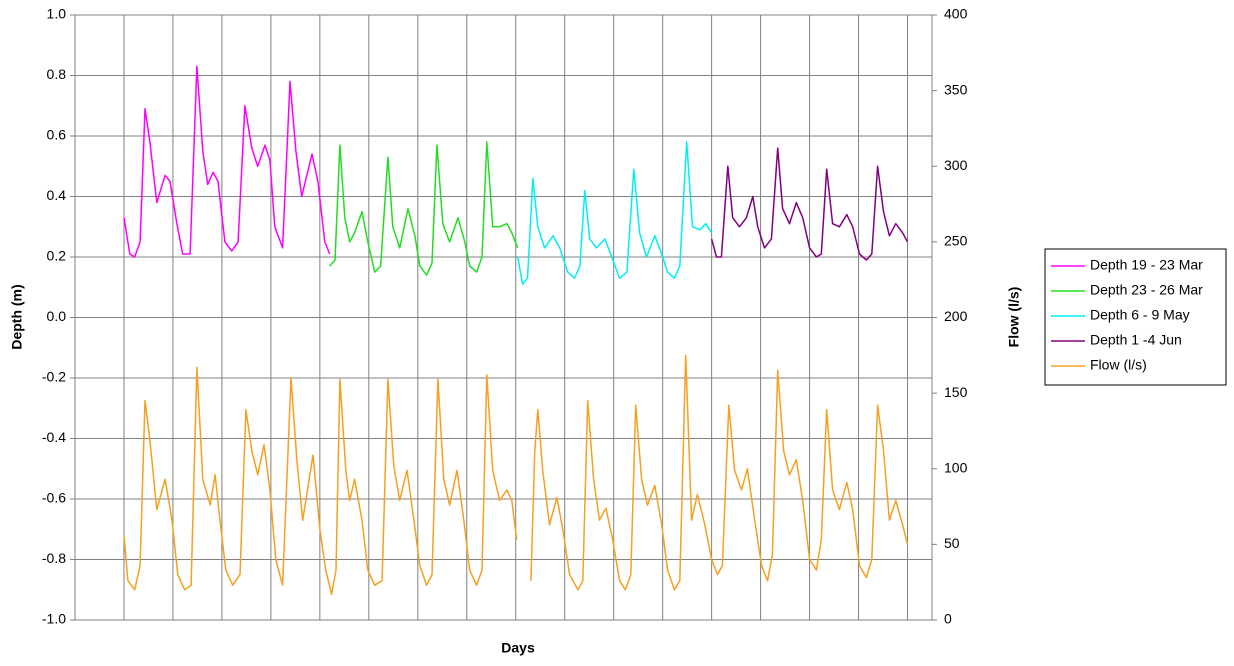 This screenshot has height=666, width=1234. I want to click on y-tick-label: 0.0, so click(57, 316).